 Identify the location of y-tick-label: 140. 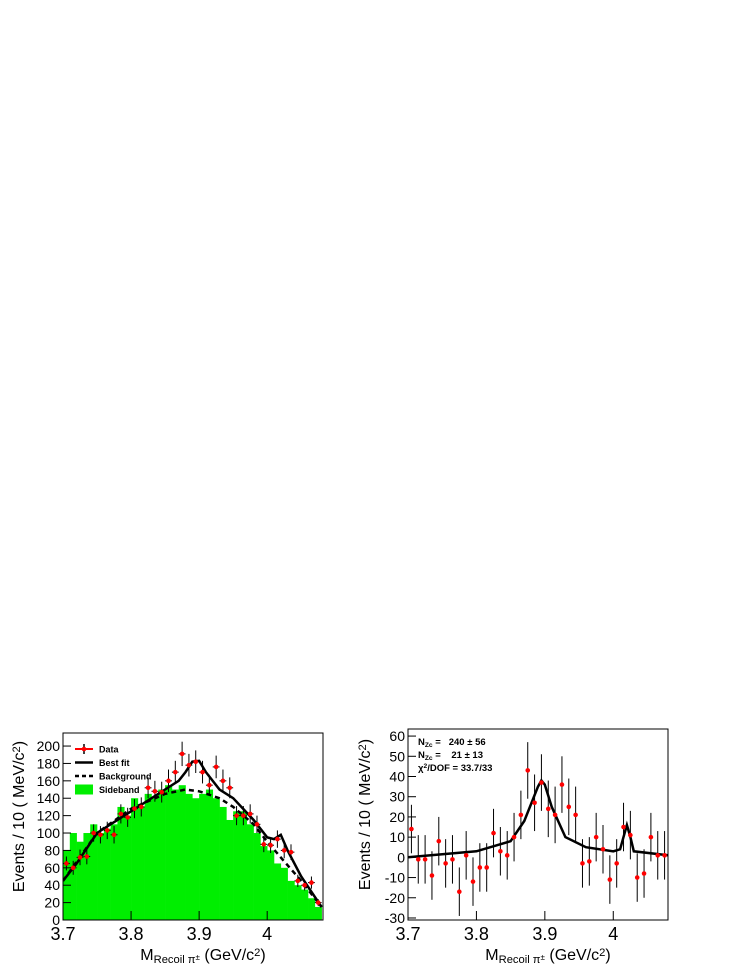
(49, 798).